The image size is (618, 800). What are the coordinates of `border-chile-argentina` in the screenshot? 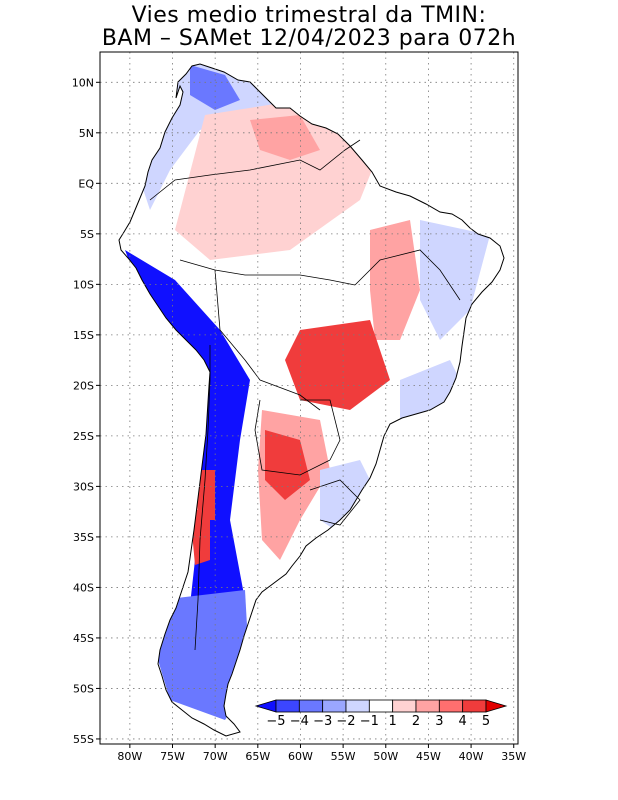 It's located at (202, 498).